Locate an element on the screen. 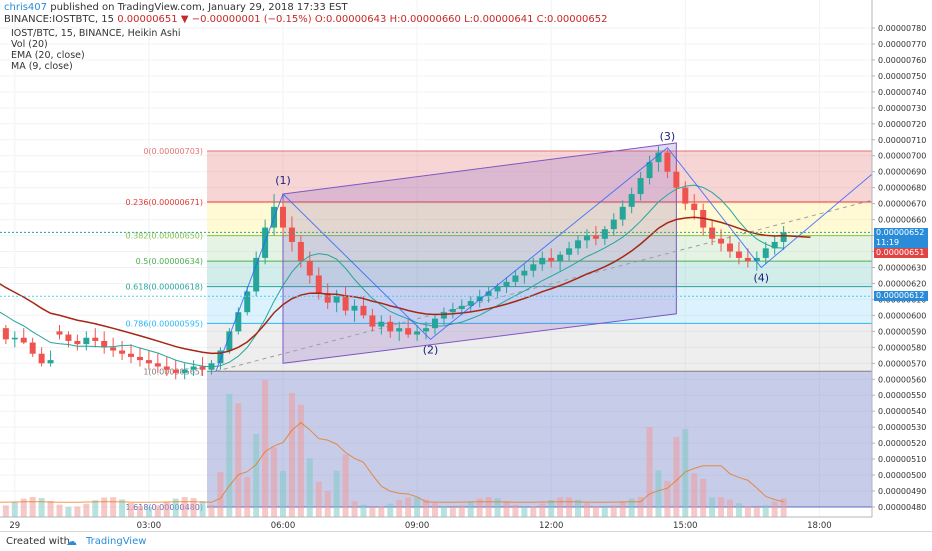 Image resolution: width=932 pixels, height=551 pixels. price-tick-label: 0.00000550 is located at coordinates (902, 395).